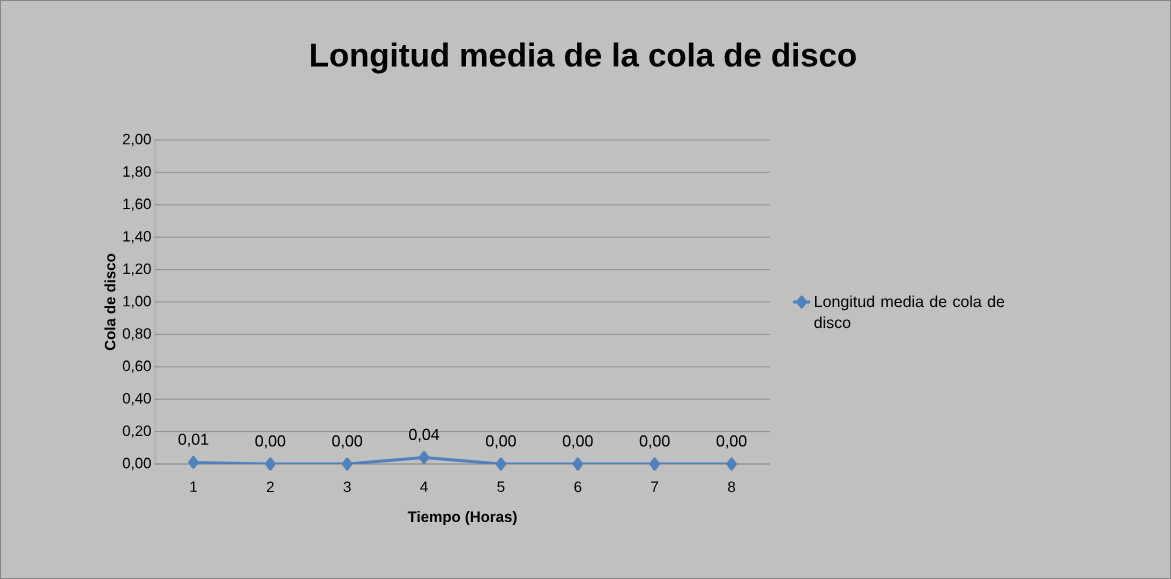 The height and width of the screenshot is (579, 1171). What do you see at coordinates (136, 431) in the screenshot?
I see `y-tick-label: 0,20` at bounding box center [136, 431].